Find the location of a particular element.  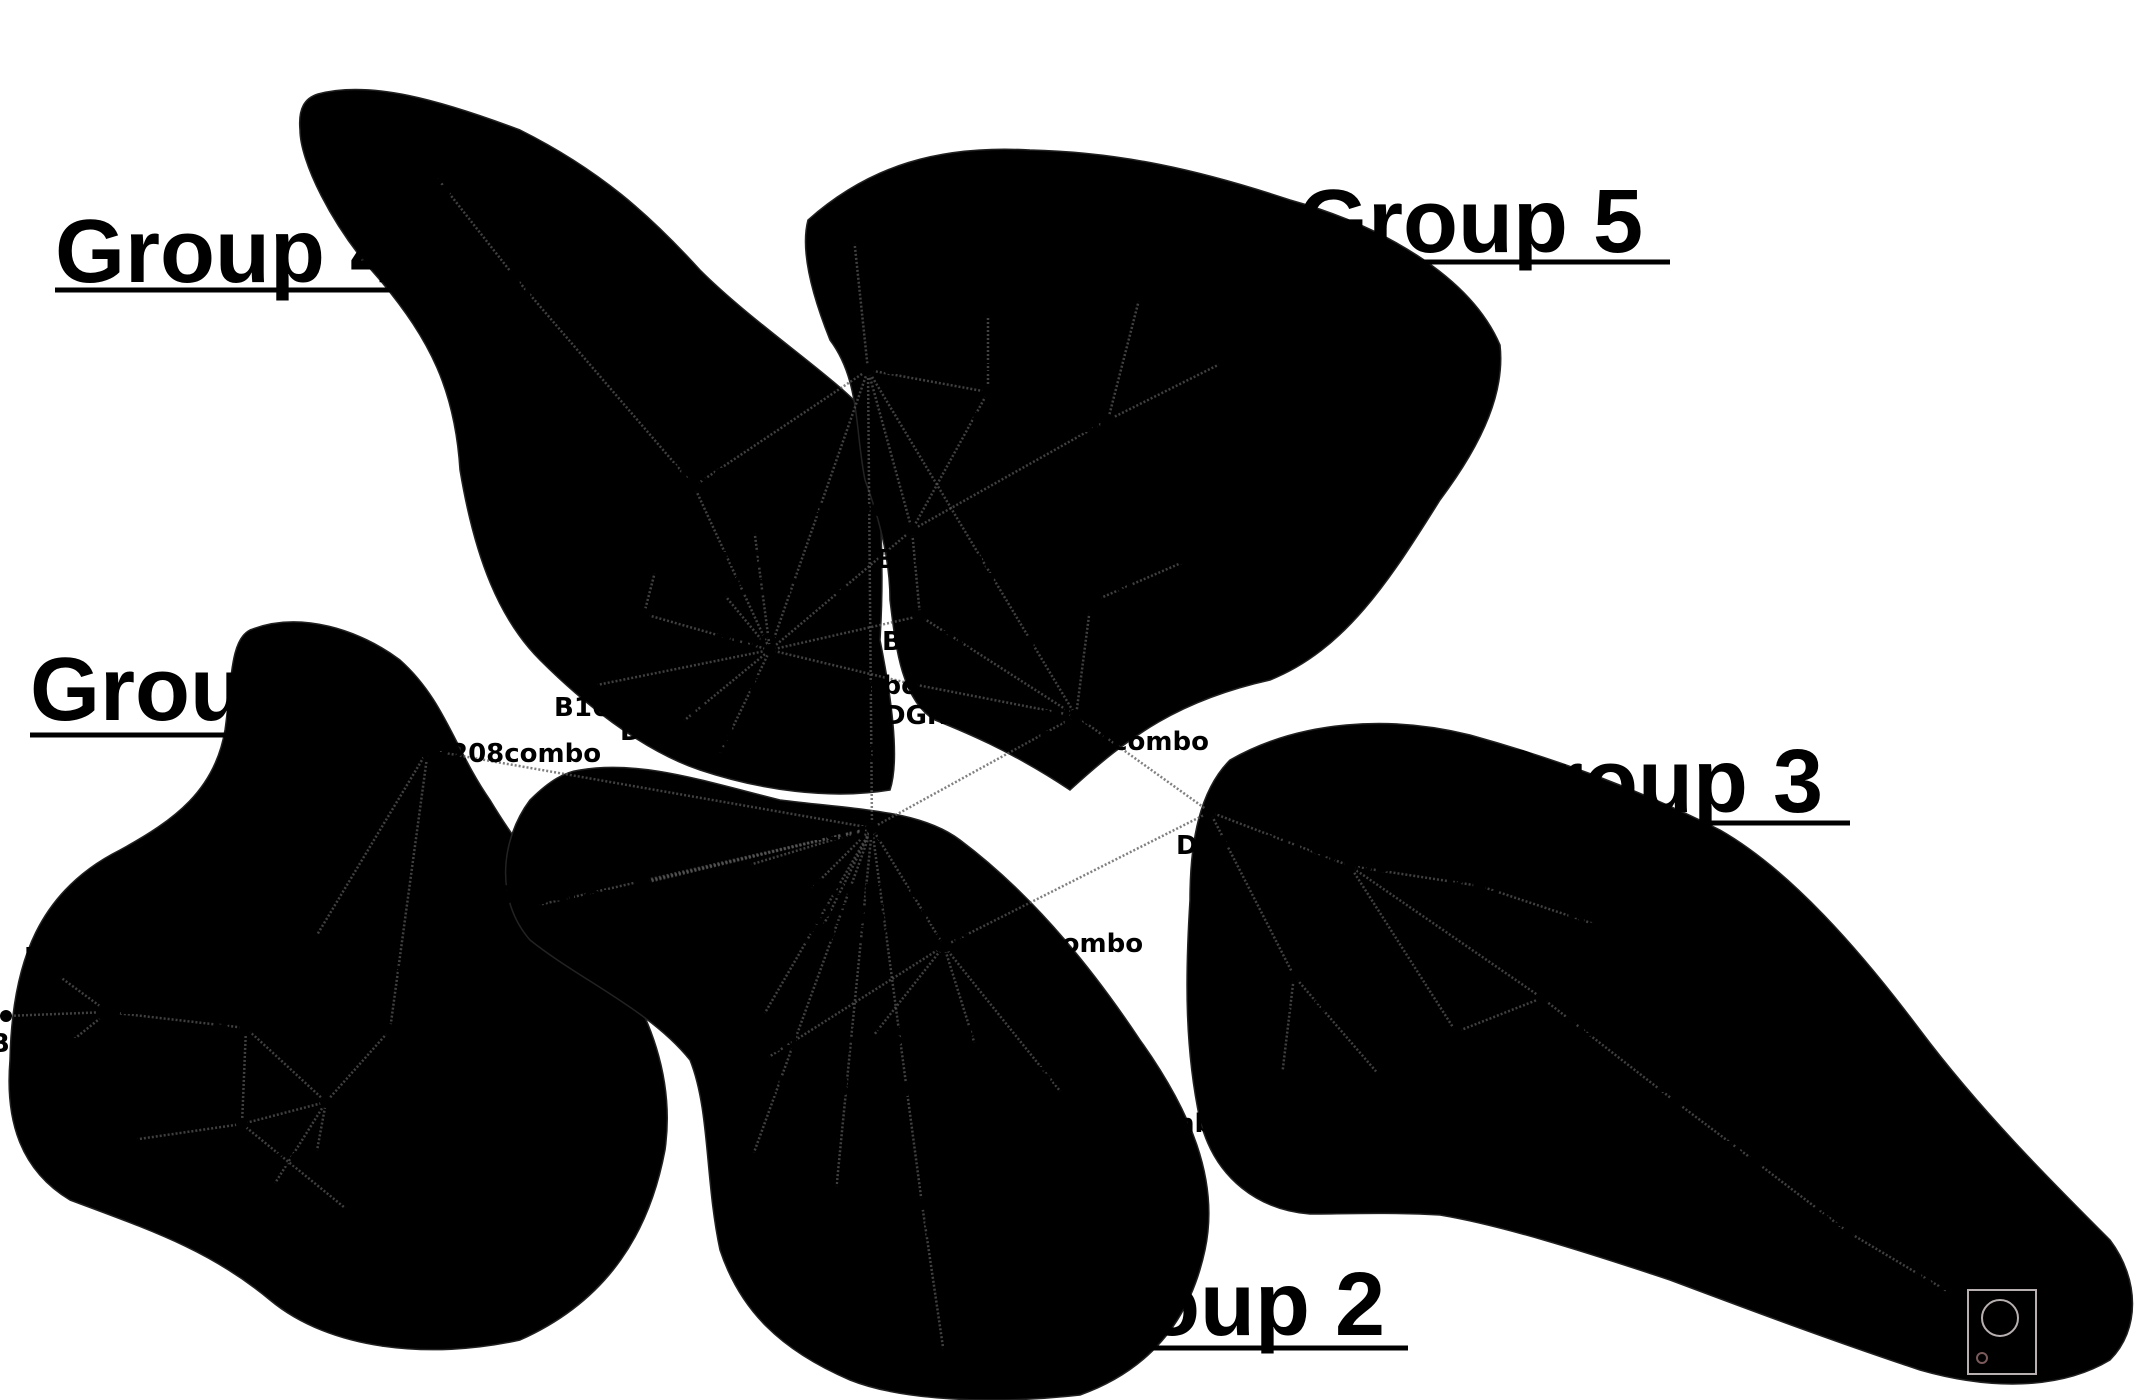

node-label-B161combo: B161combo is located at coordinates (285, 1158).